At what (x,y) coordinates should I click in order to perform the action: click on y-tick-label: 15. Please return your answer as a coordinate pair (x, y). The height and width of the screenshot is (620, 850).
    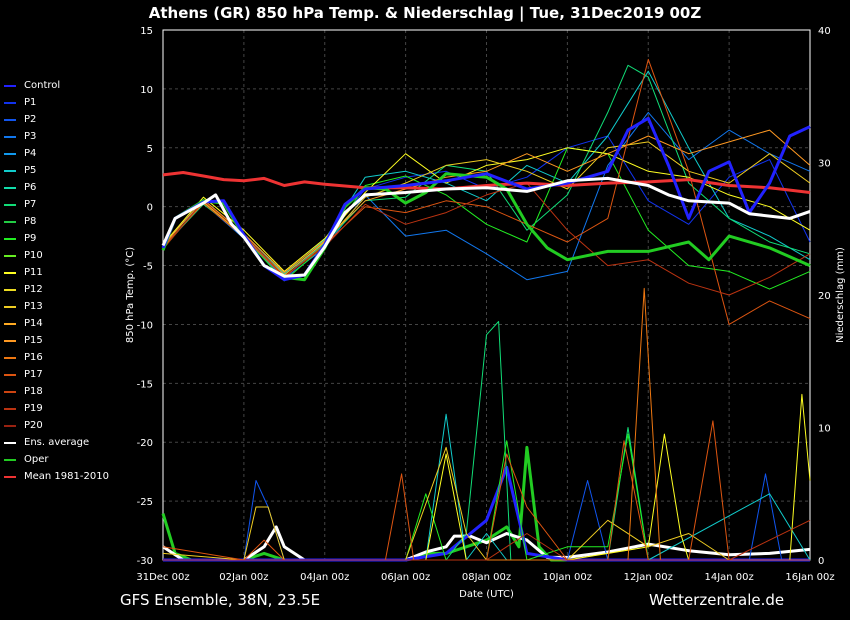
    Looking at the image, I should click on (146, 31).